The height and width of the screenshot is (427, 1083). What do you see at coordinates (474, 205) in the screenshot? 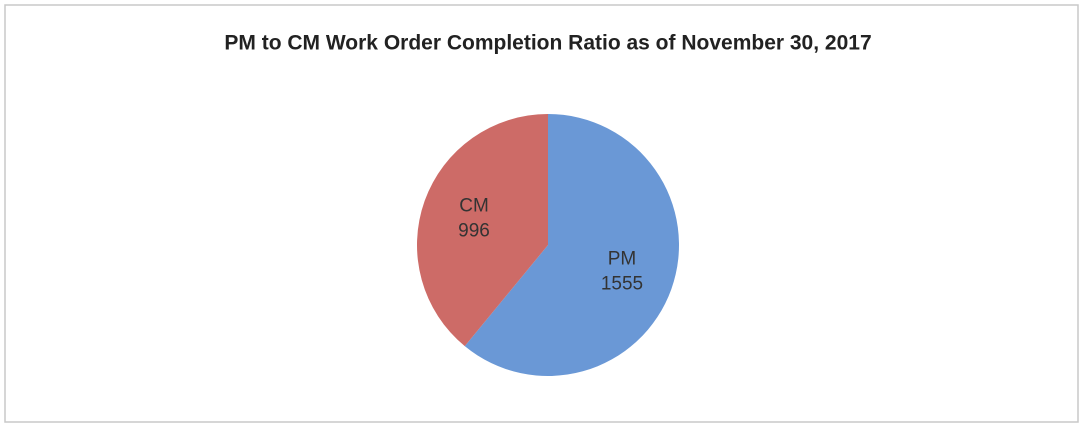
I see `slice-label: CM` at bounding box center [474, 205].